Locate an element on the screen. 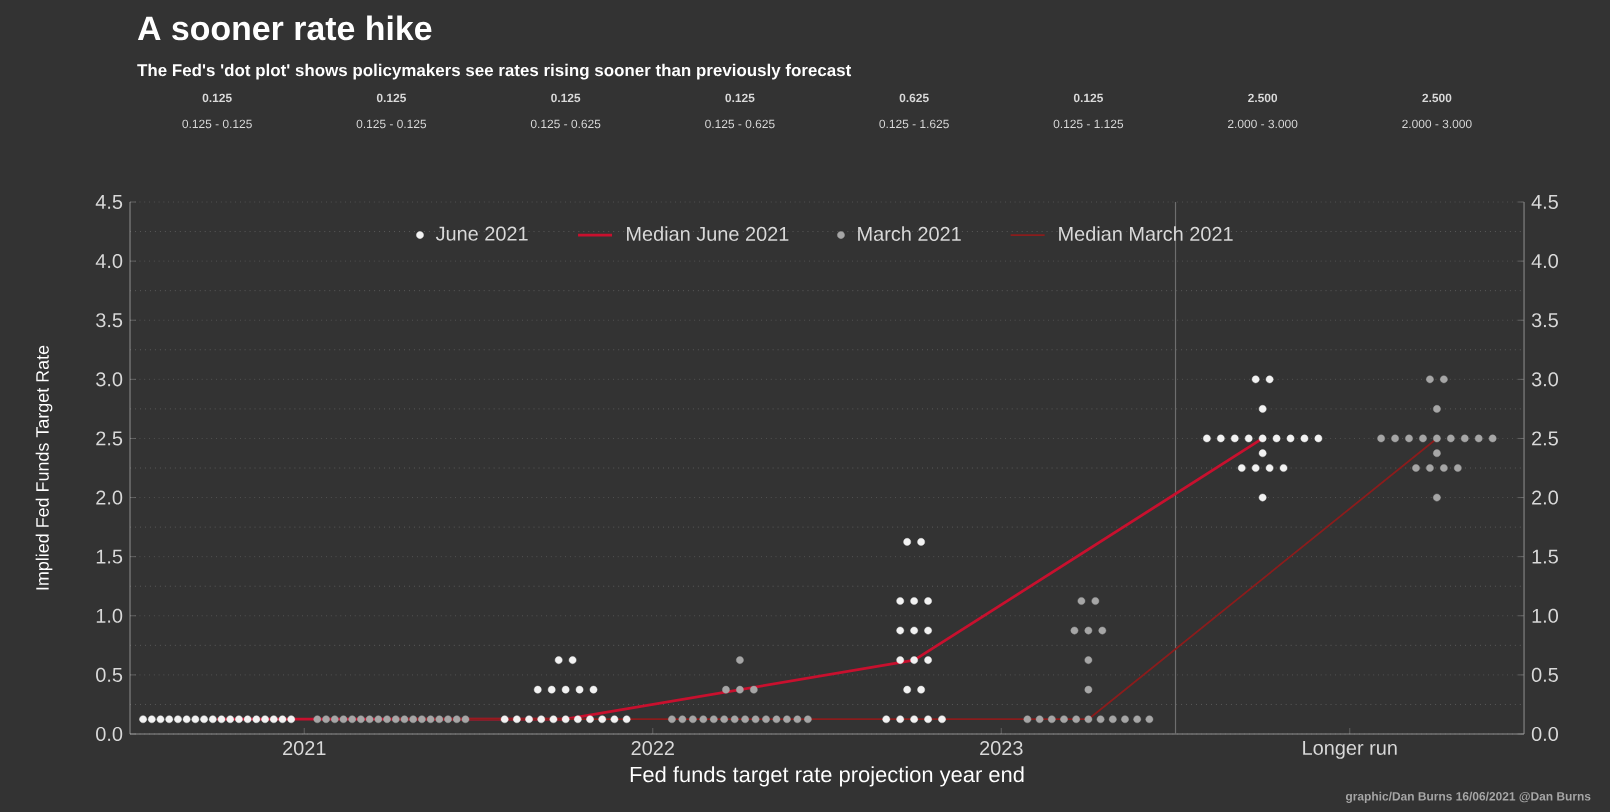 Image resolution: width=1610 pixels, height=812 pixels. legend-label: March 2021 is located at coordinates (909, 233).